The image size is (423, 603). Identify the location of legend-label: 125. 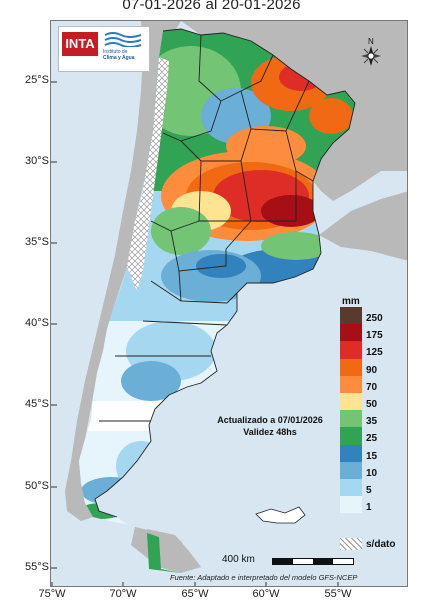
(374, 353).